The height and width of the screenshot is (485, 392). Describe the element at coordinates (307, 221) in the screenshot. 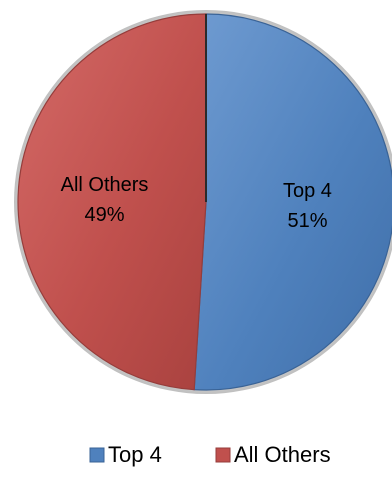

I see `data-label-value: 51%` at that location.